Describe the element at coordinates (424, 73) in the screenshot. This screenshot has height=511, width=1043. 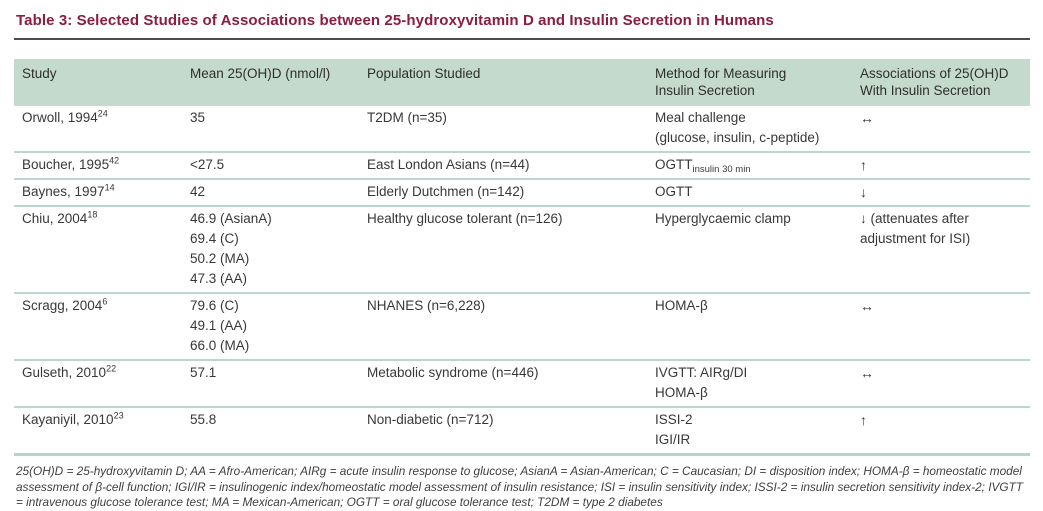
I see `column-header-population: Population Studied` at that location.